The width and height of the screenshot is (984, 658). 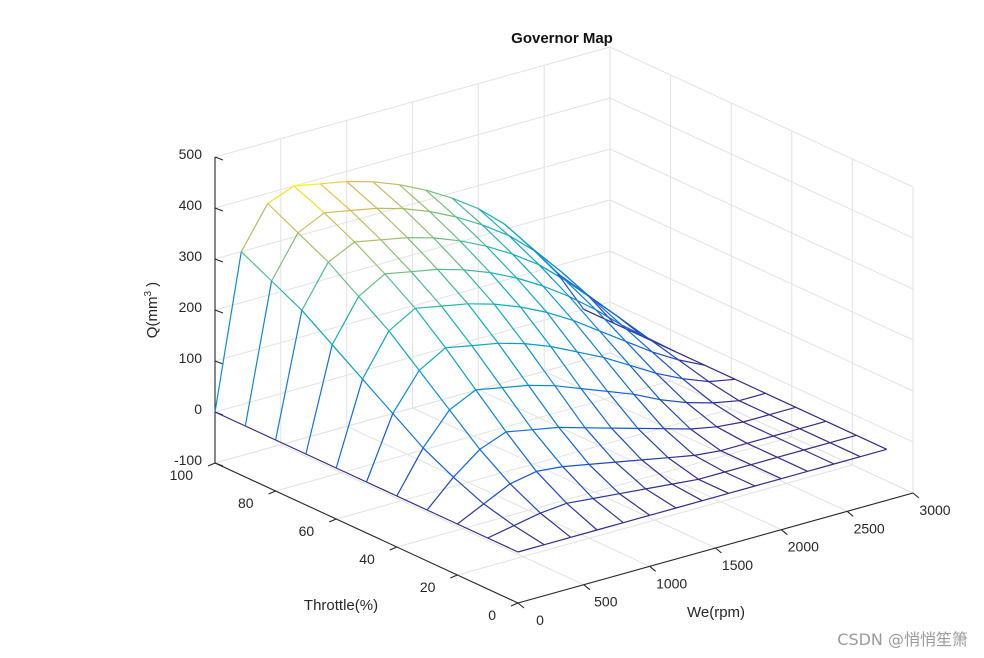 I want to click on y-tick-label: 100, so click(x=182, y=475).